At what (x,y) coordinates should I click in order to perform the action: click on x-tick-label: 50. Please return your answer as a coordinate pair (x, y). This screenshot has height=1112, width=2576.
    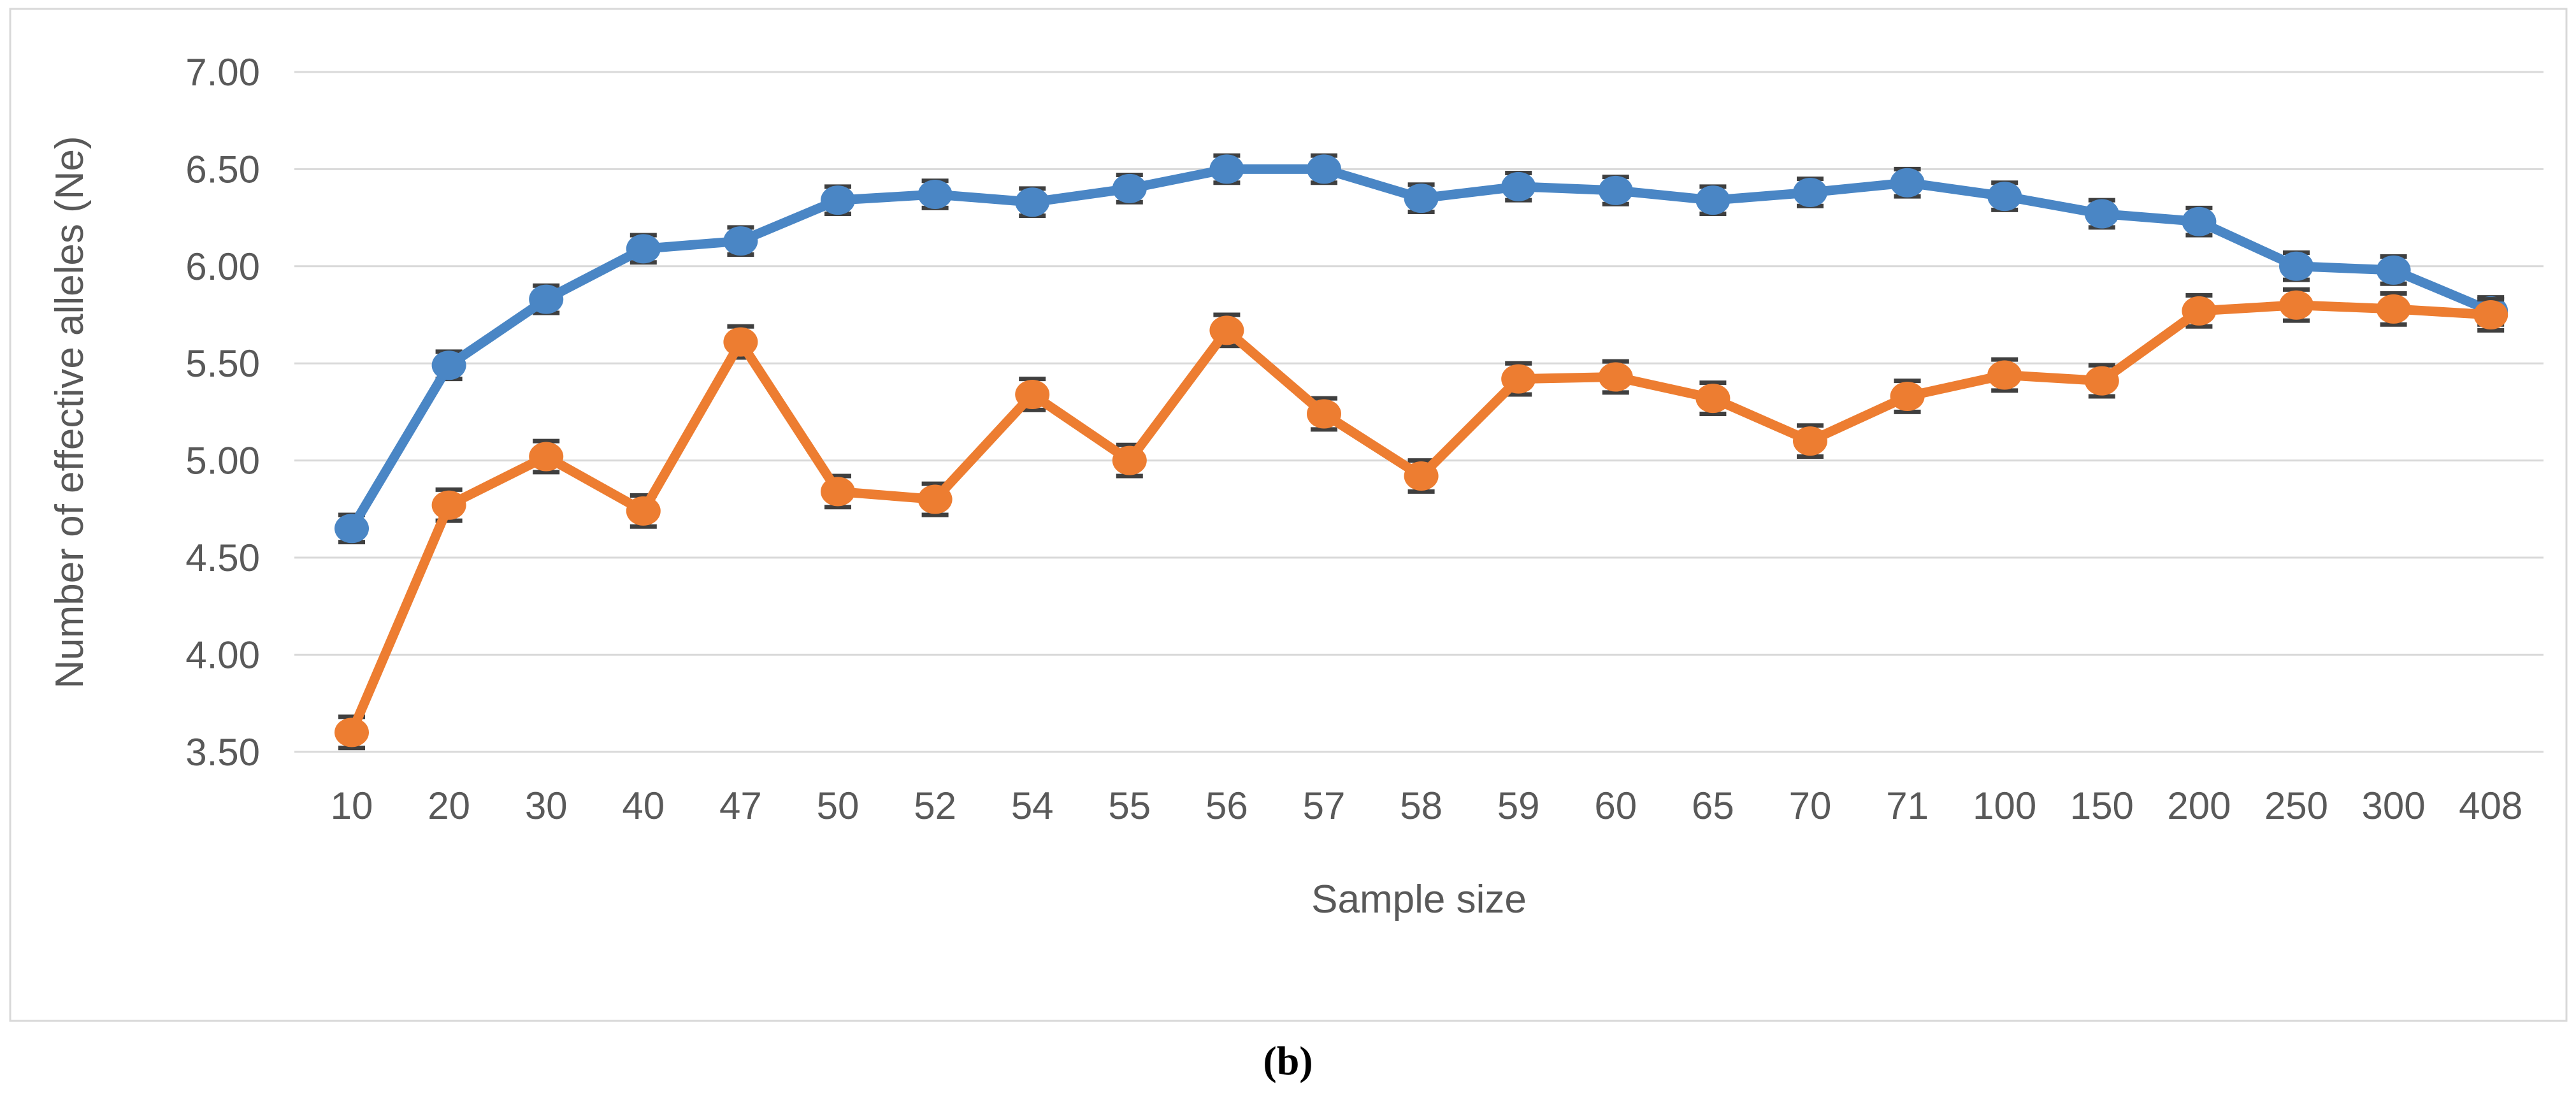
    Looking at the image, I should click on (838, 805).